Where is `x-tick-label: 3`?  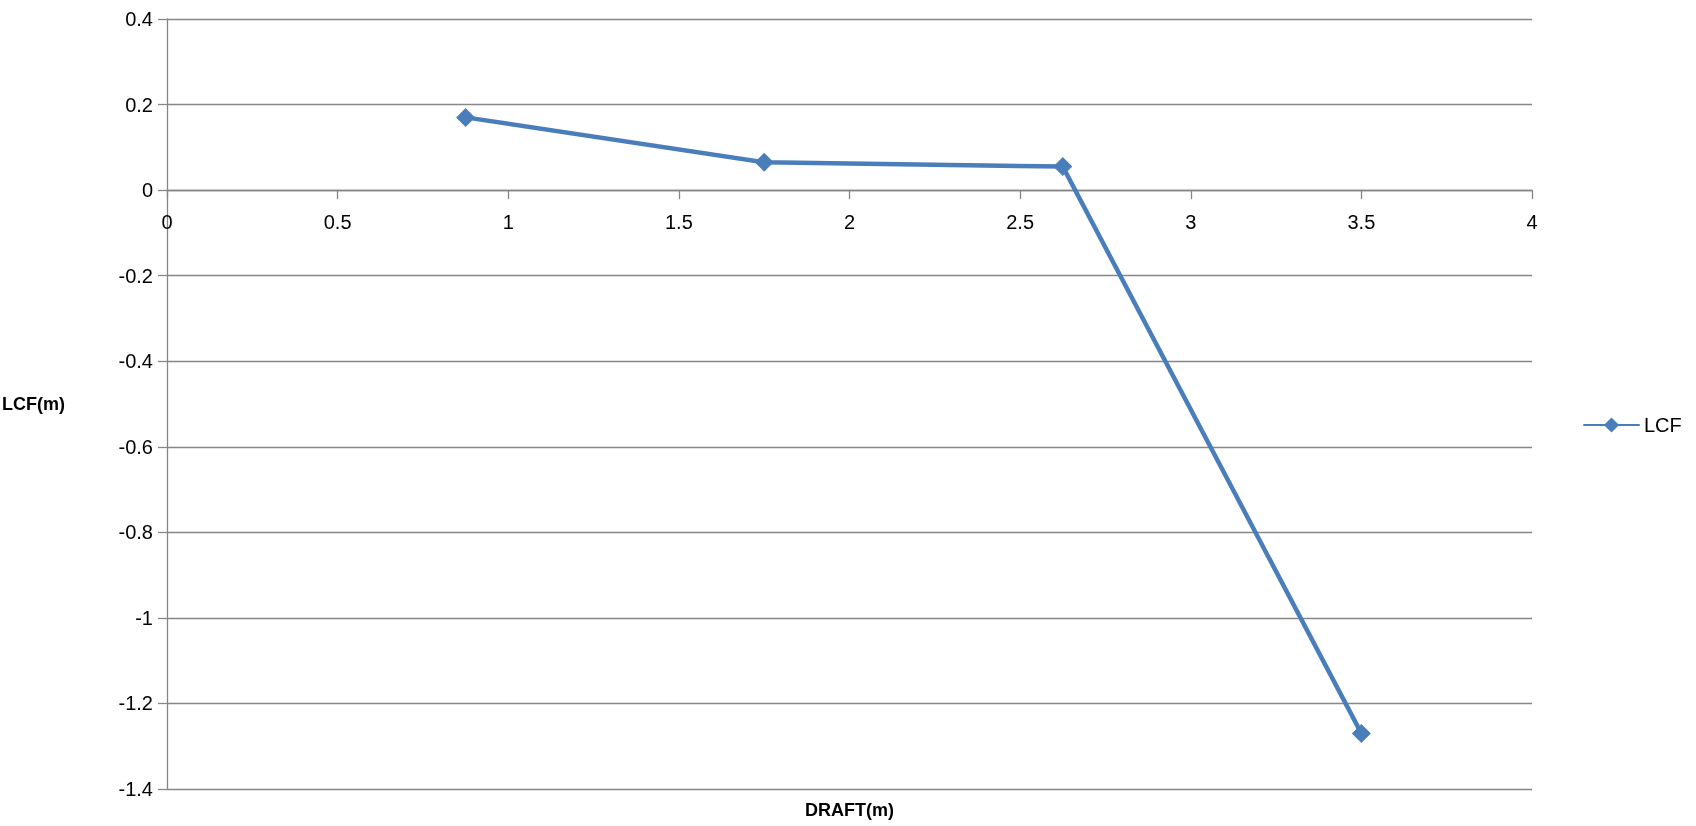 x-tick-label: 3 is located at coordinates (1191, 222).